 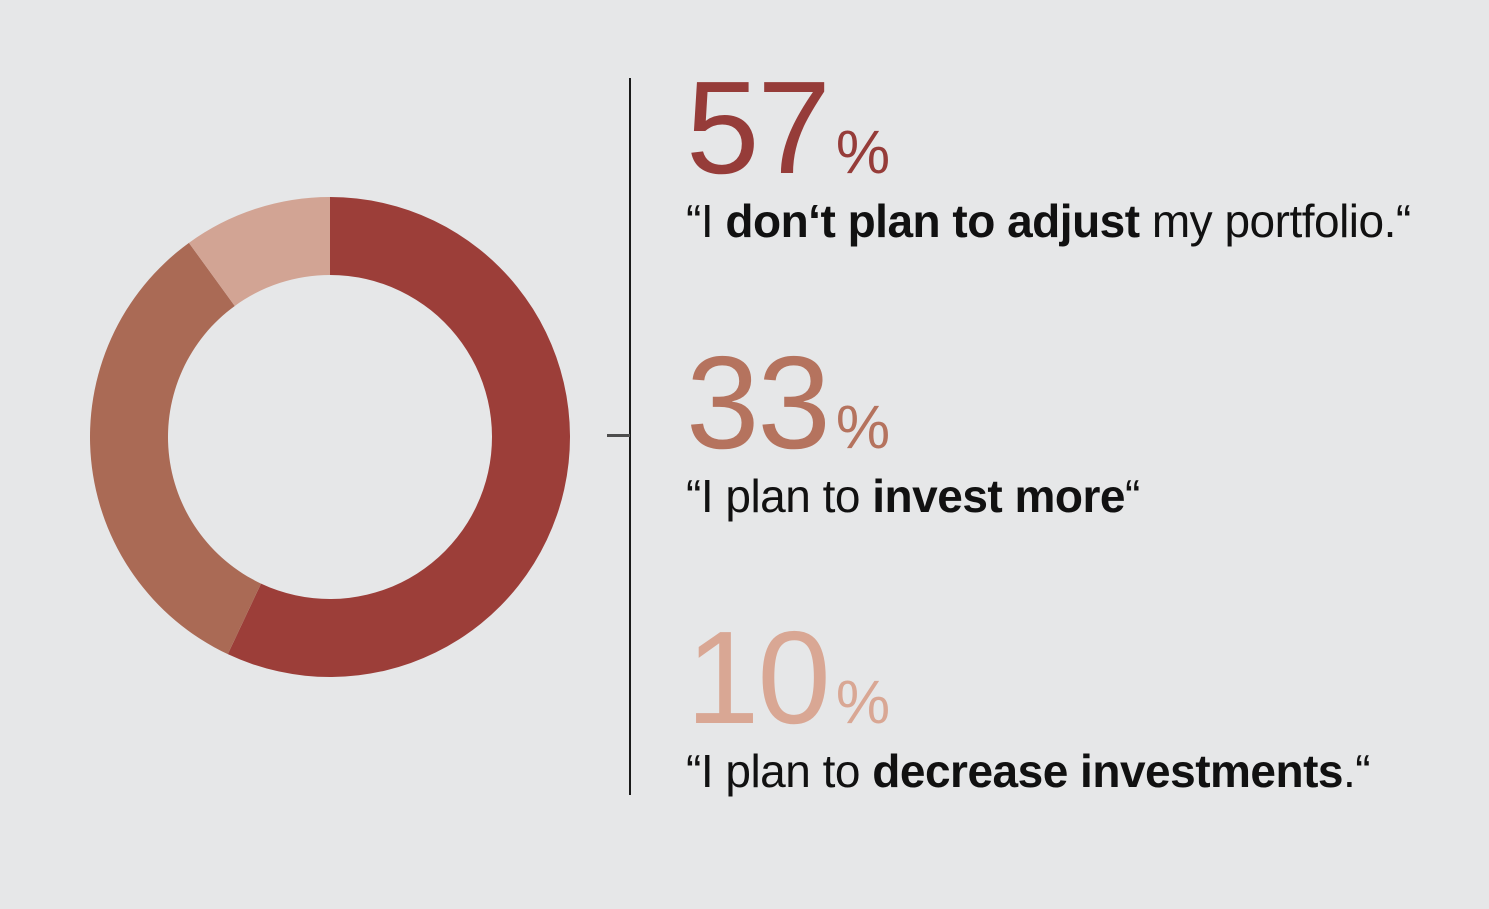 I want to click on percent-number: 10, so click(x=758, y=677).